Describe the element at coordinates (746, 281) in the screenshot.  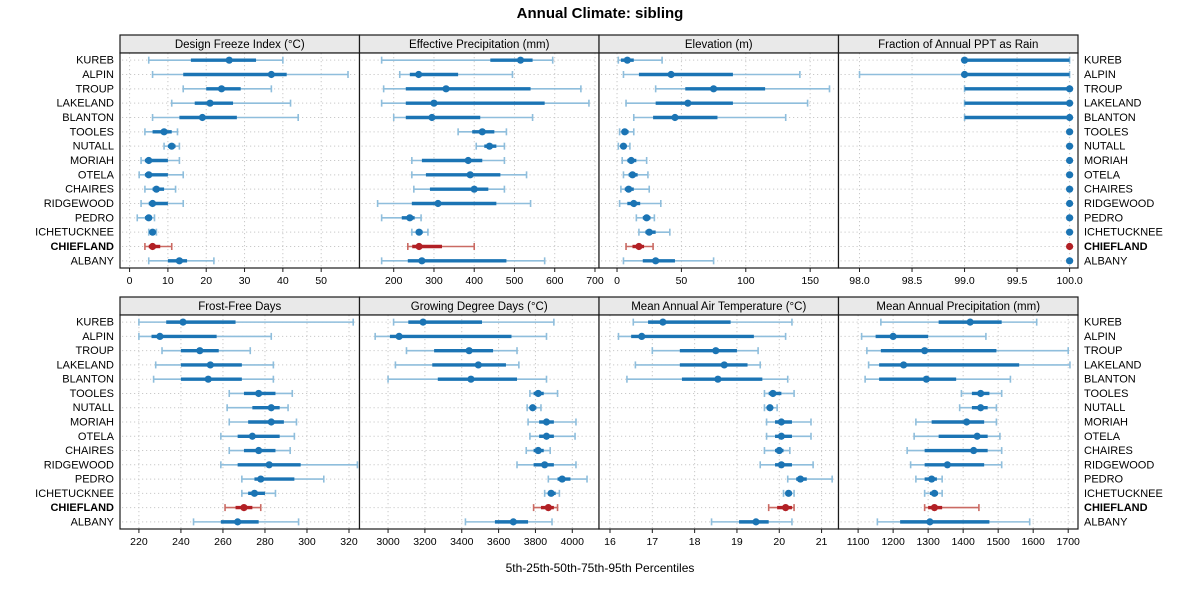
I see `axis-tick-label: 100` at that location.